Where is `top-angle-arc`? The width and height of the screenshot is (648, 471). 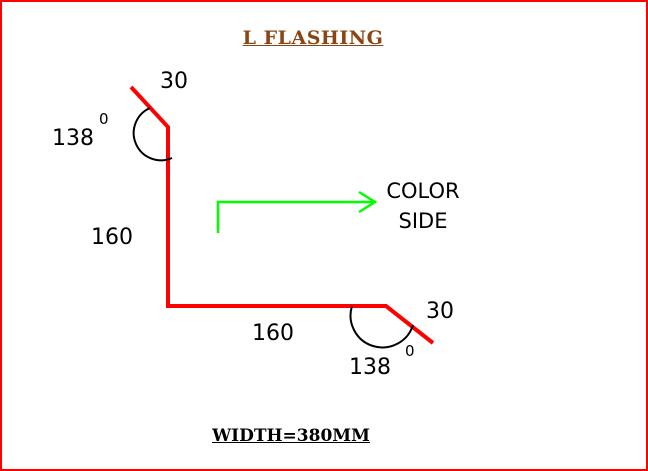
top-angle-arc is located at coordinates (152, 134).